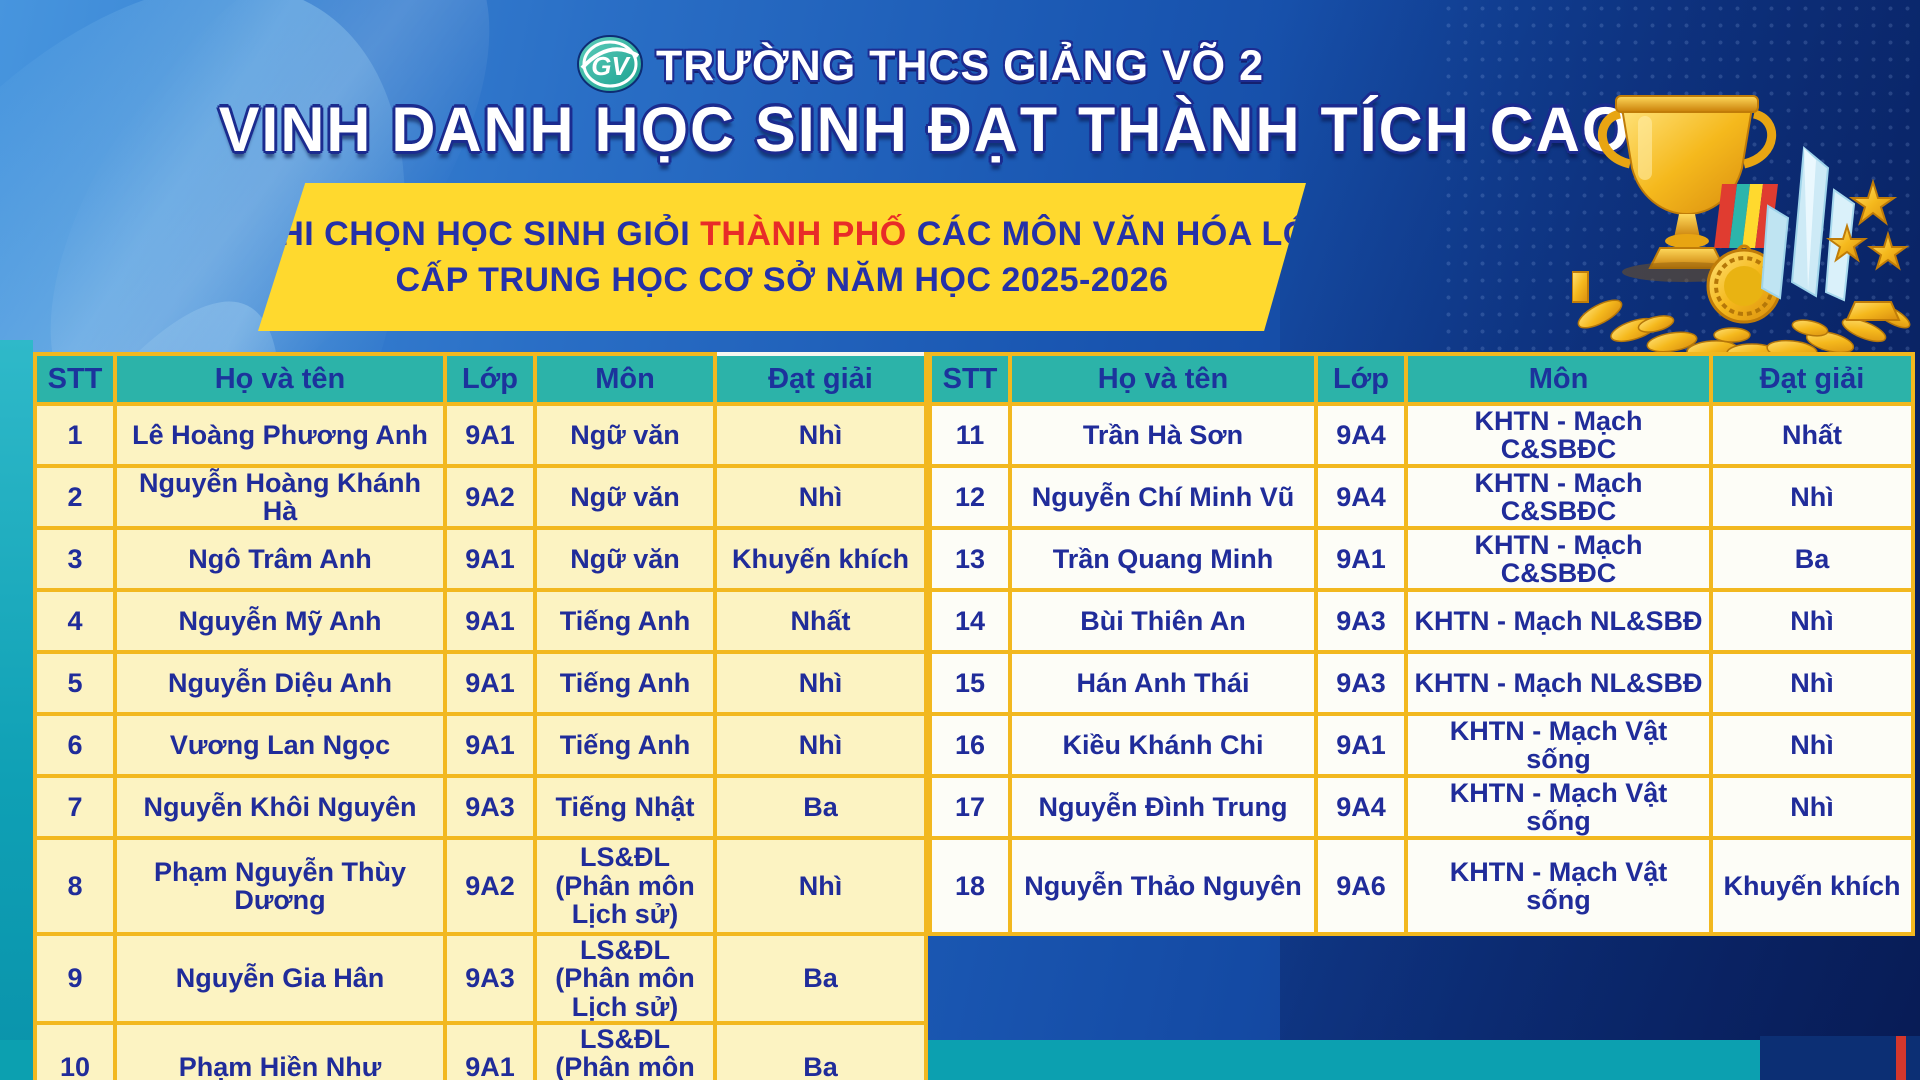 This screenshot has height=1080, width=1920. I want to click on table-cell: 12, so click(970, 497).